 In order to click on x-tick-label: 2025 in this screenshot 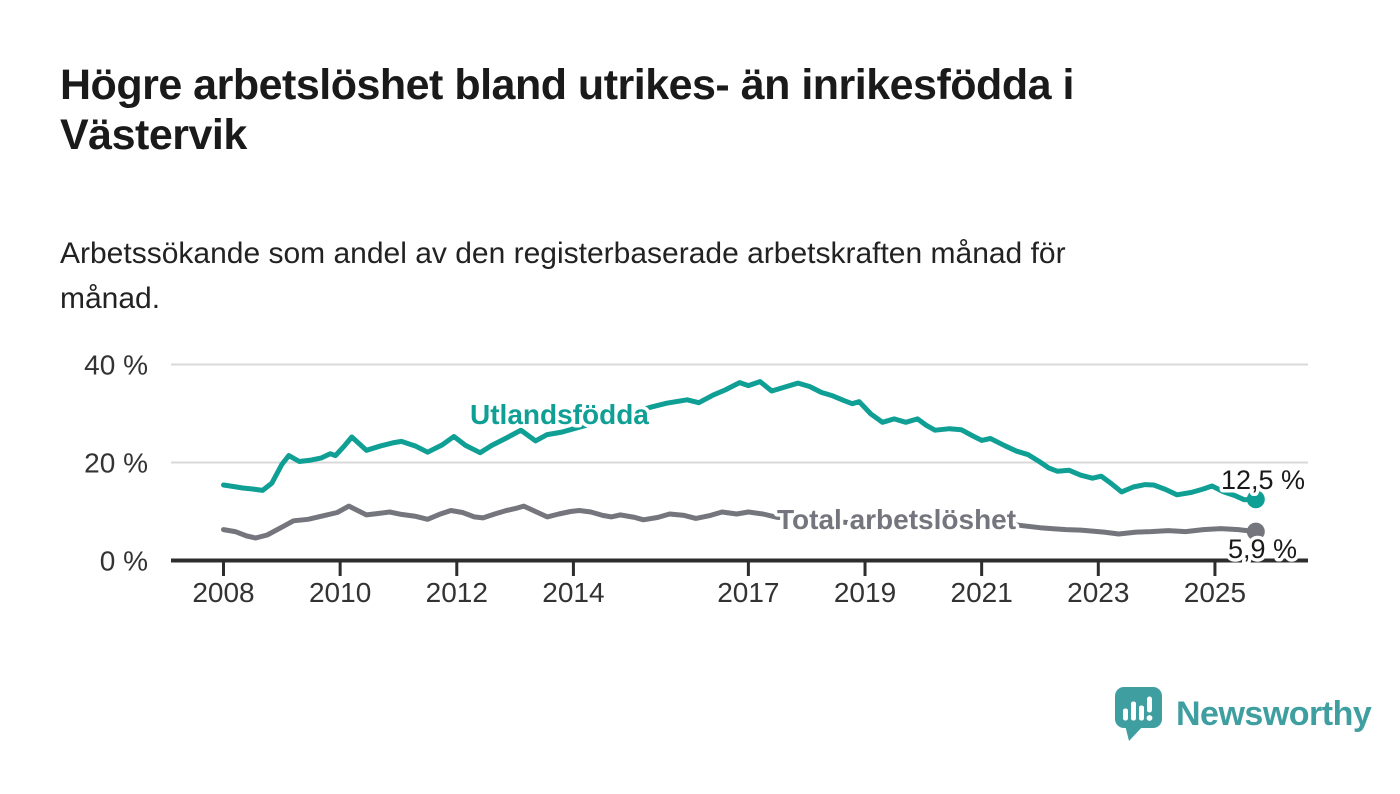, I will do `click(1215, 592)`.